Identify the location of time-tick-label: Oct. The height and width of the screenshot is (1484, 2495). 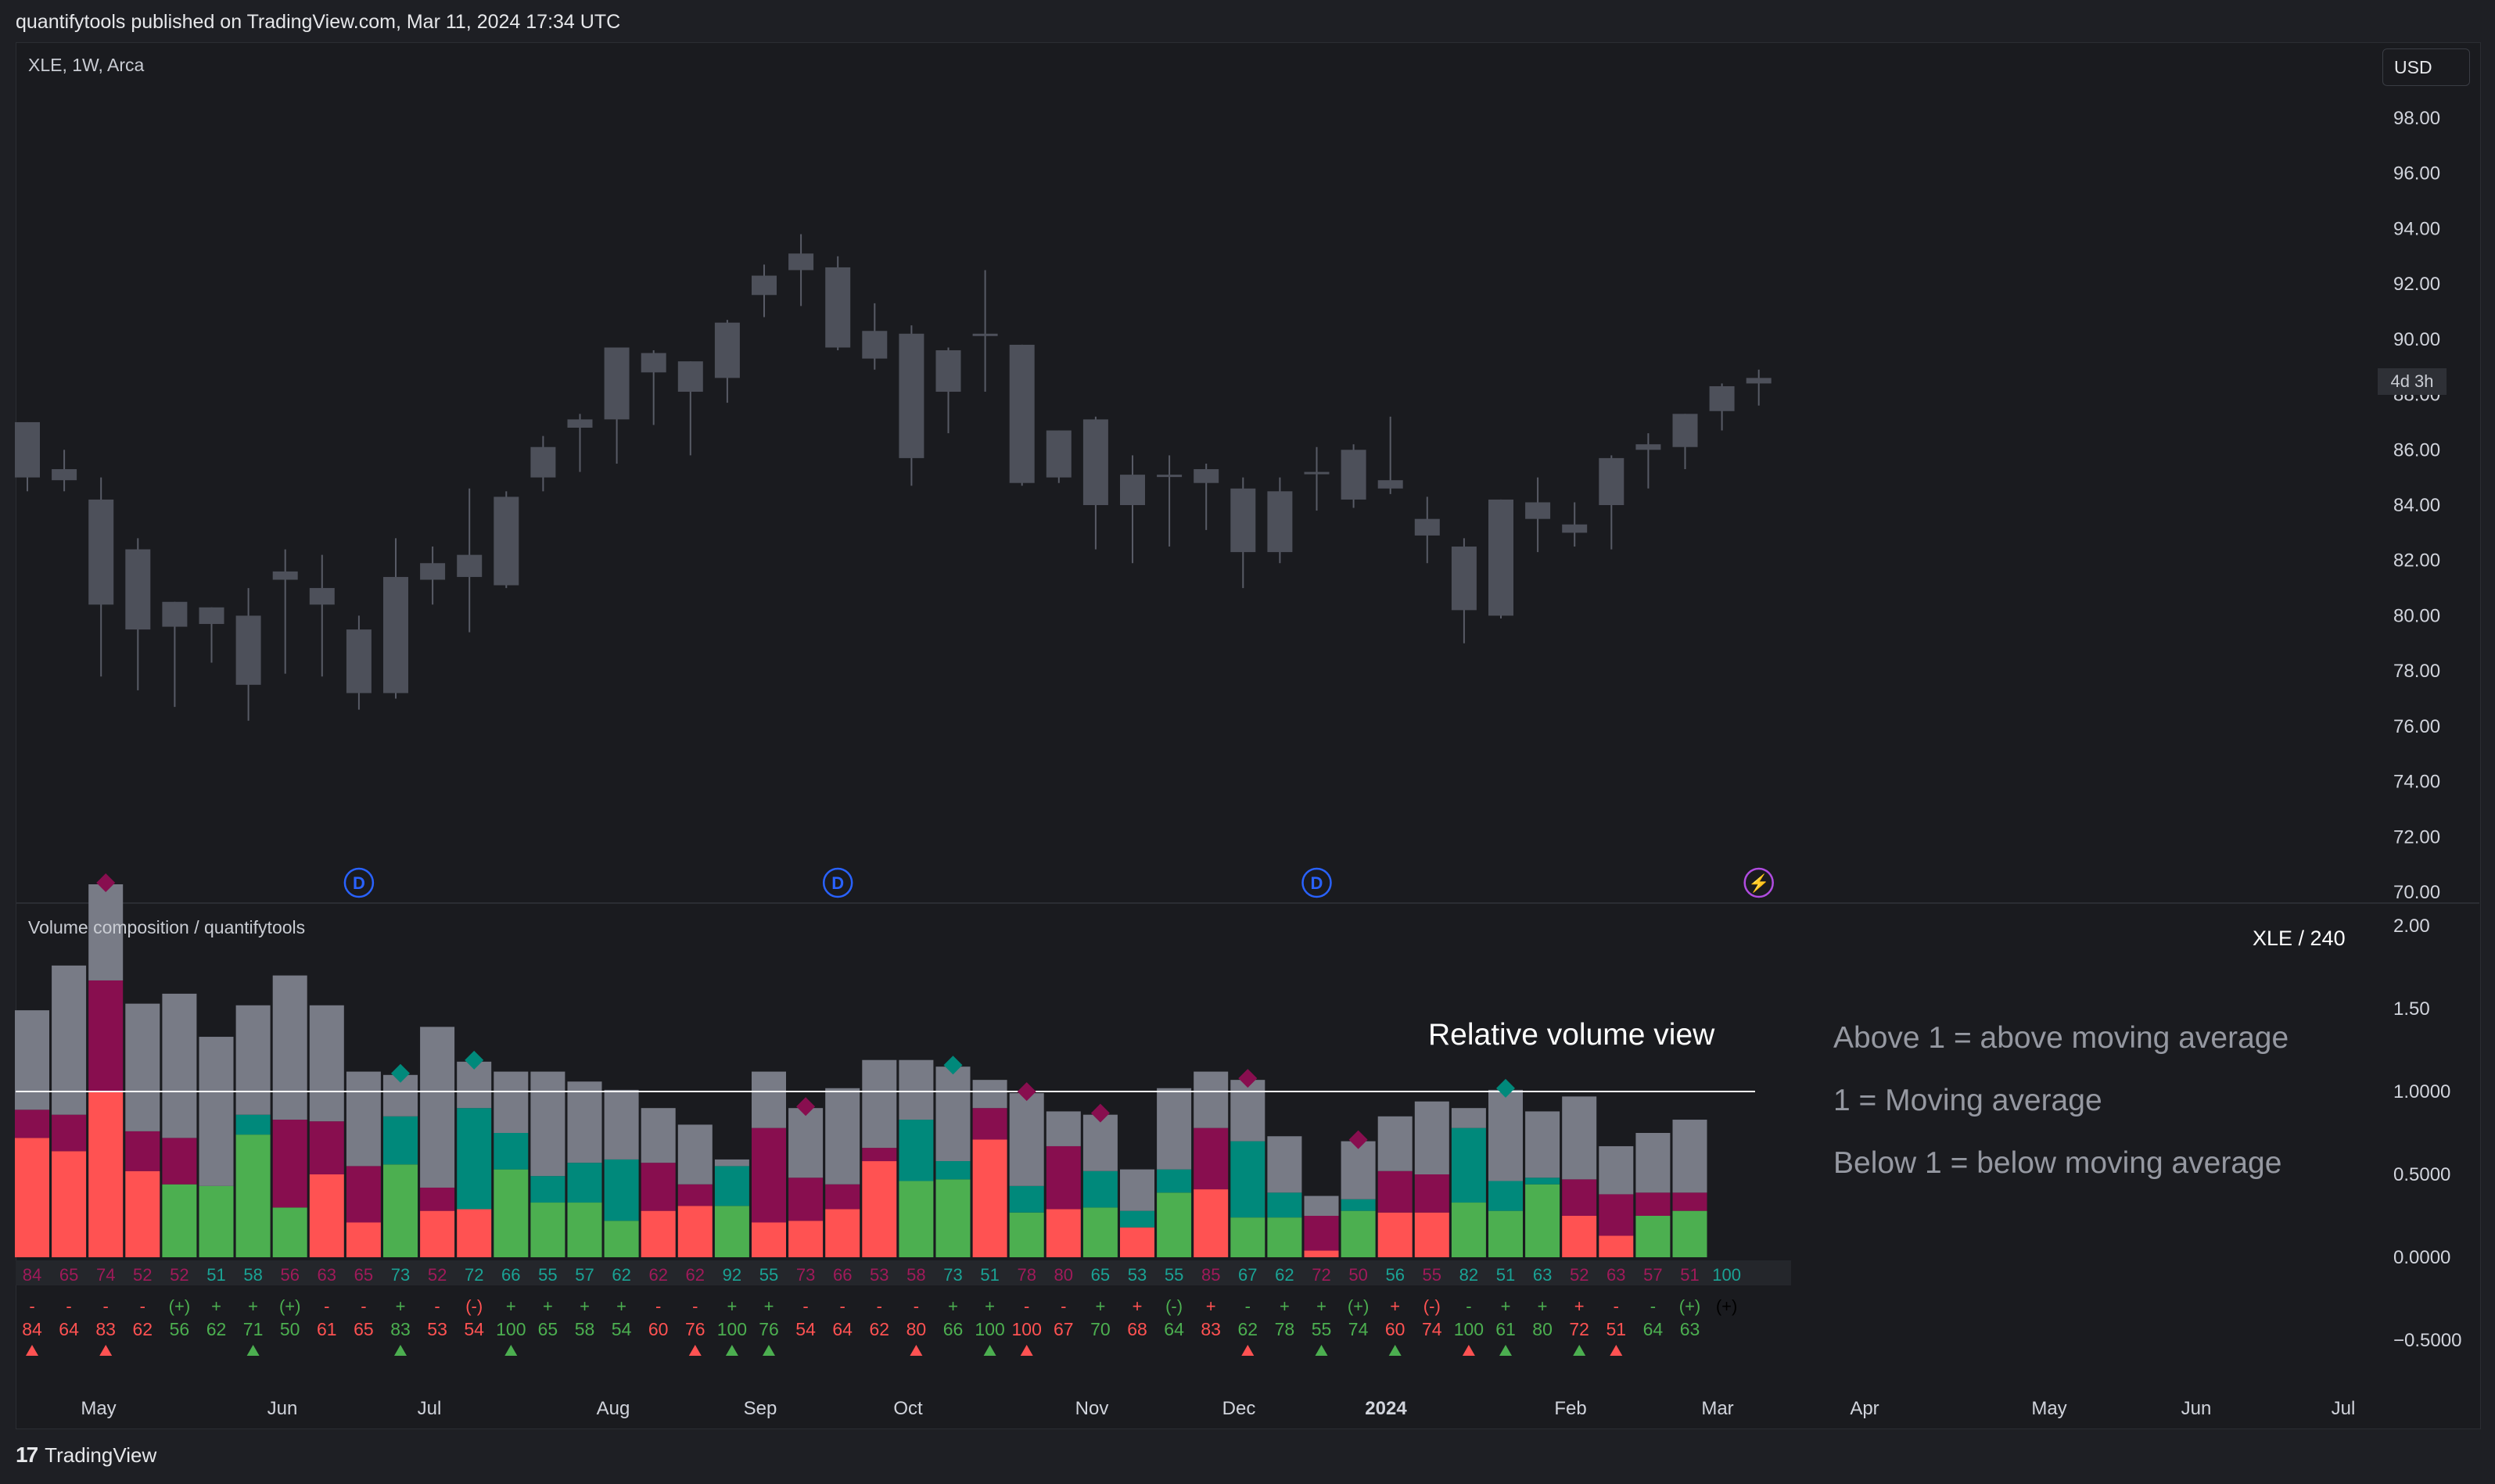
(908, 1408).